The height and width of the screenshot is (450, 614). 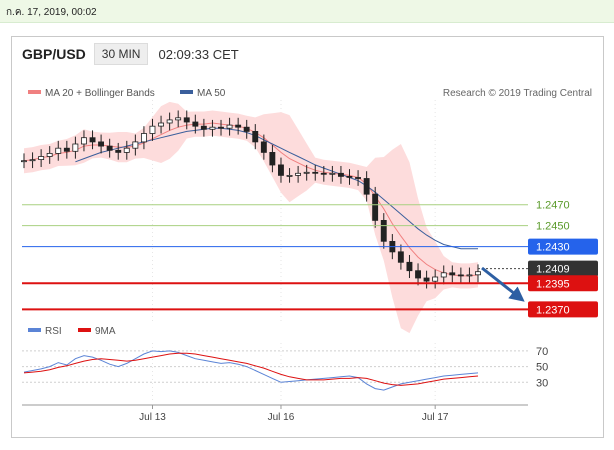 What do you see at coordinates (553, 310) in the screenshot?
I see `level-label-1.2370: 1.2370` at bounding box center [553, 310].